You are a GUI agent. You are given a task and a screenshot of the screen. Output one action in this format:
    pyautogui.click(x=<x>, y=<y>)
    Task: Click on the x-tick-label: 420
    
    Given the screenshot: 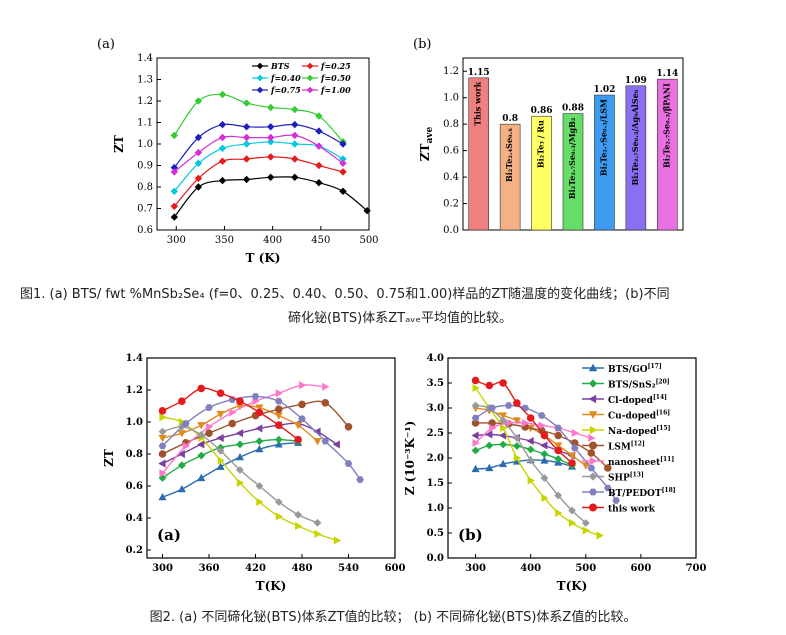 What is the action you would take?
    pyautogui.click(x=255, y=568)
    